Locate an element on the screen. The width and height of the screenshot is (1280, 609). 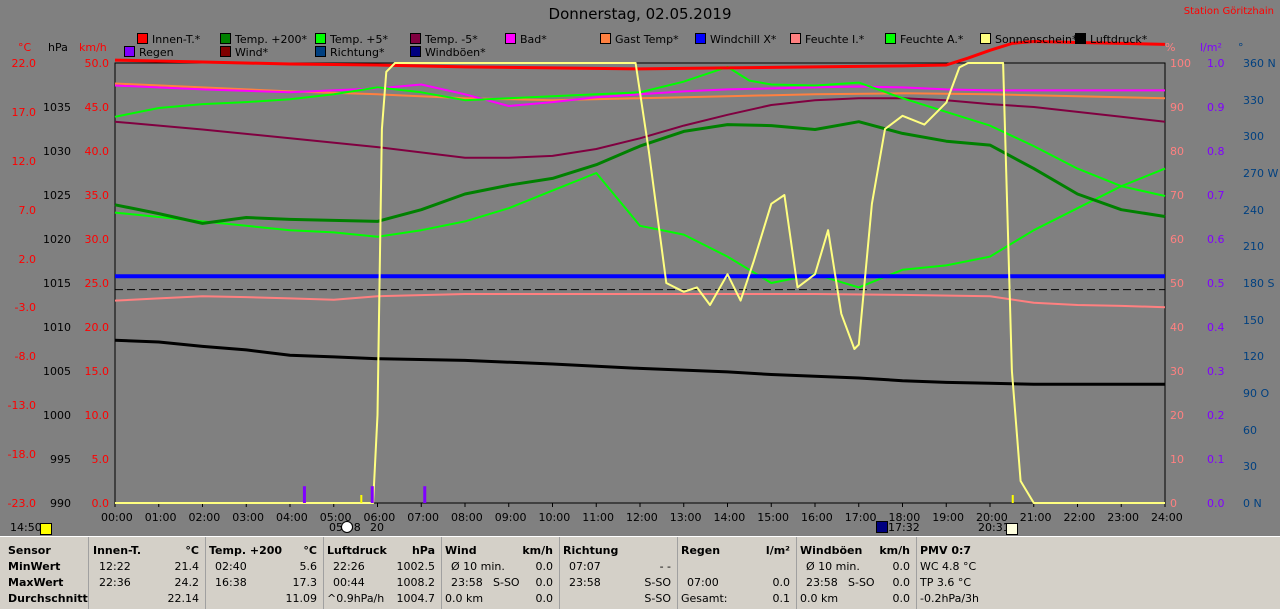
time-tick-label: 01:00 is located at coordinates (160, 517).